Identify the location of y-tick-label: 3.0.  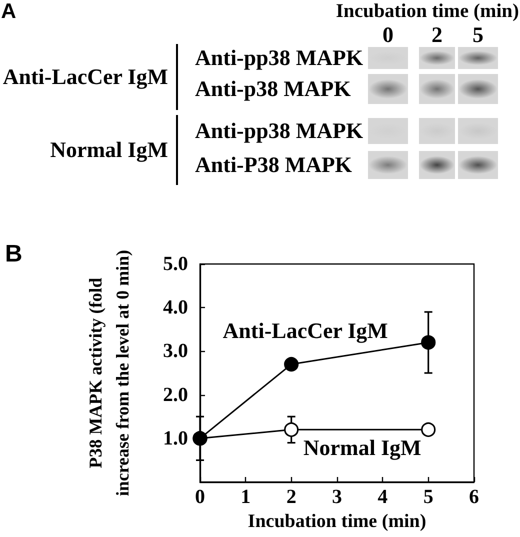
(175, 351).